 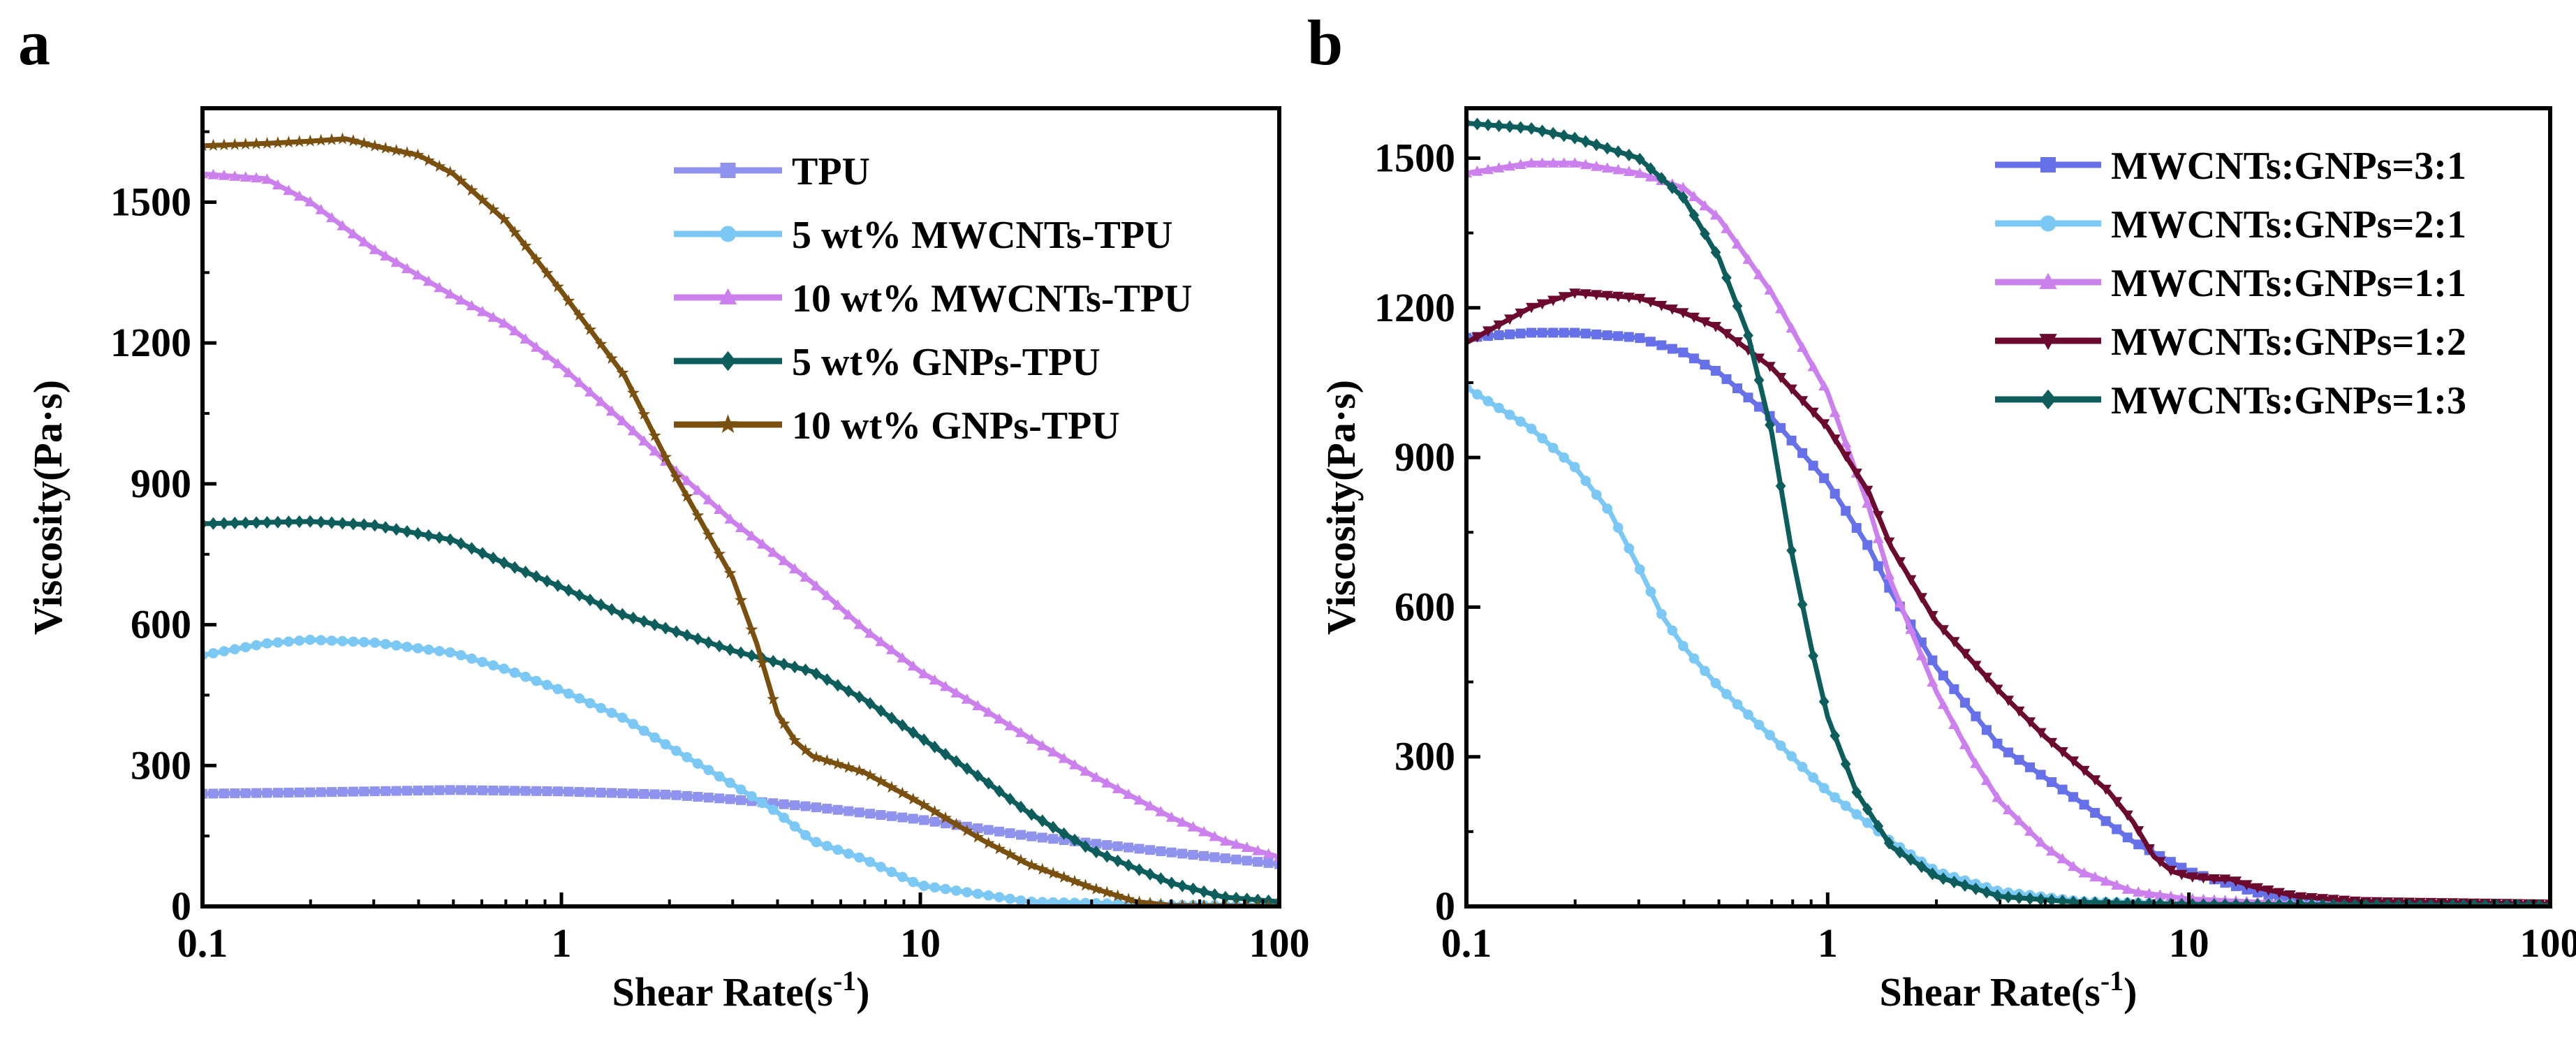 What do you see at coordinates (2230, 283) in the screenshot?
I see `legend-item: MWCNTs:GNPs=1:1` at bounding box center [2230, 283].